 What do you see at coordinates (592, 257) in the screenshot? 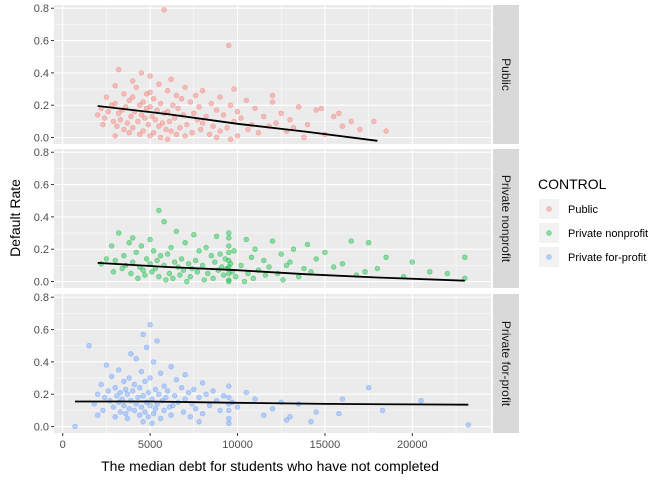
I see `legend-entry: Private for-profit` at bounding box center [592, 257].